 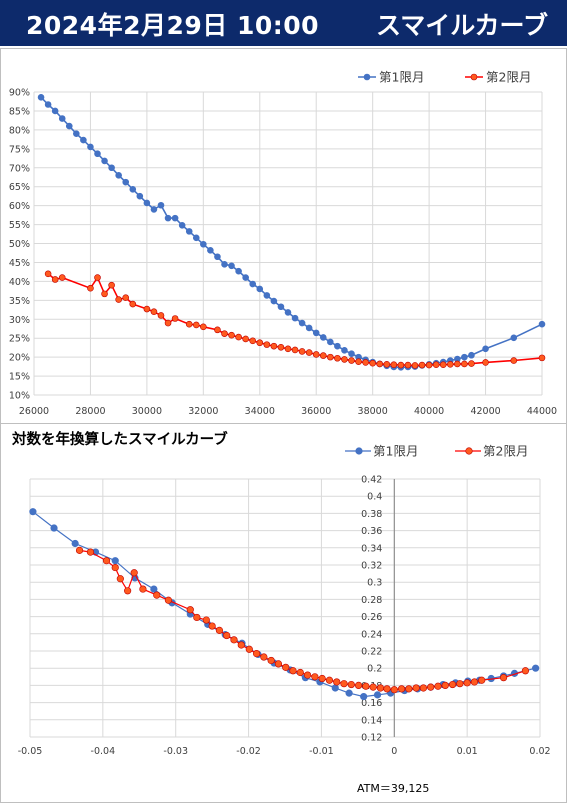 What do you see at coordinates (147, 411) in the screenshot?
I see `x-tick-label: 30000` at bounding box center [147, 411].